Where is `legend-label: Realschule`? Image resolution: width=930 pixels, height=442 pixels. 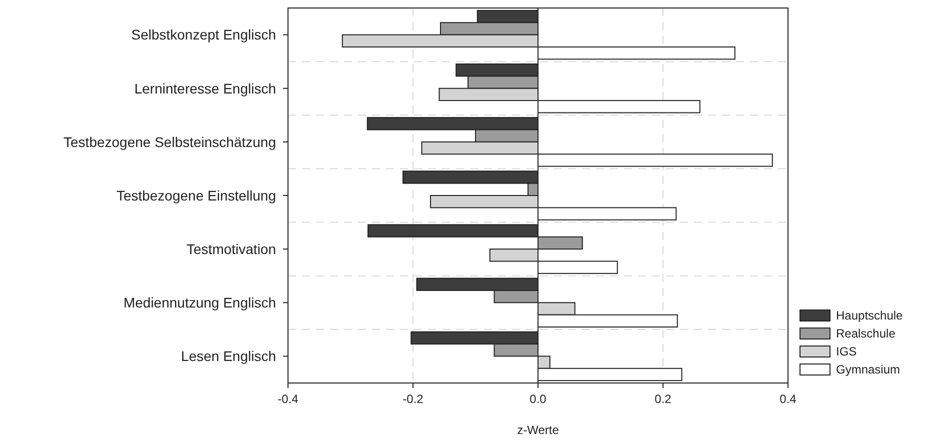
legend-label: Realschule is located at coordinates (866, 333).